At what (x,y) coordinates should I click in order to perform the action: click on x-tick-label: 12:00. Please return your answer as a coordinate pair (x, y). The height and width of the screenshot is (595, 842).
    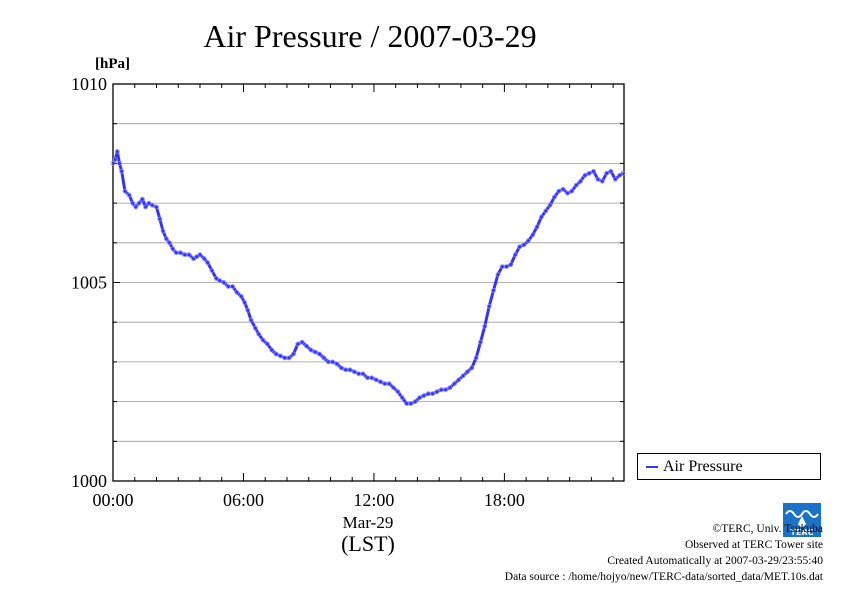
    Looking at the image, I should click on (373, 500).